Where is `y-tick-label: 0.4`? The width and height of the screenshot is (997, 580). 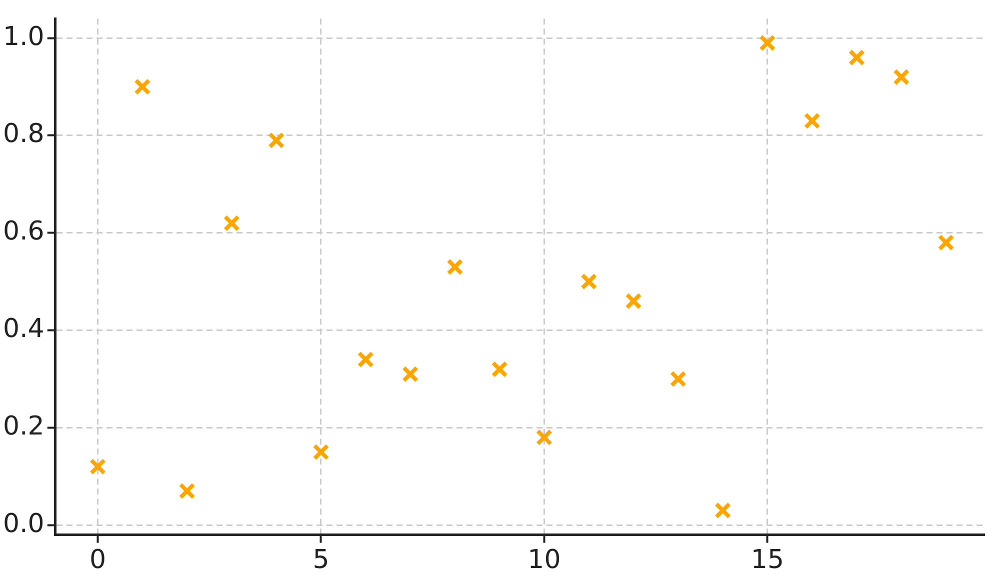
y-tick-label: 0.4 is located at coordinates (23, 329).